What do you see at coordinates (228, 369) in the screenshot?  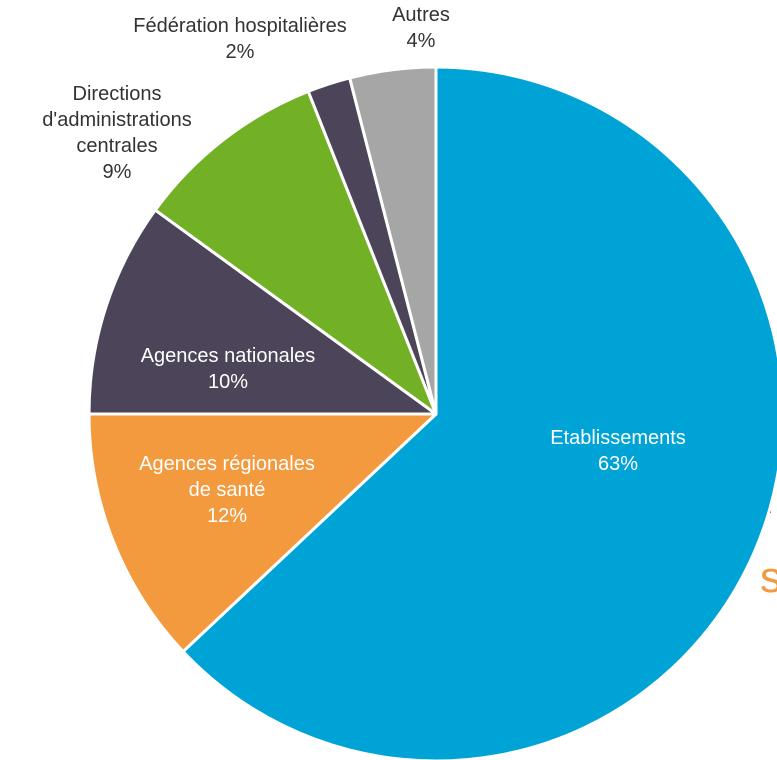 I see `slice-label-3: Agences nationales 10%` at bounding box center [228, 369].